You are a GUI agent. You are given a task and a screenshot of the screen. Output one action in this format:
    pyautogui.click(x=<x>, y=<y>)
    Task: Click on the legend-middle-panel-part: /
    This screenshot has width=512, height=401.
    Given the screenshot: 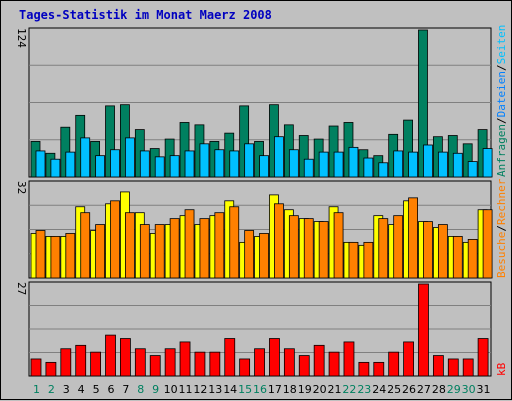 What is the action you would take?
    pyautogui.click(x=501, y=228)
    